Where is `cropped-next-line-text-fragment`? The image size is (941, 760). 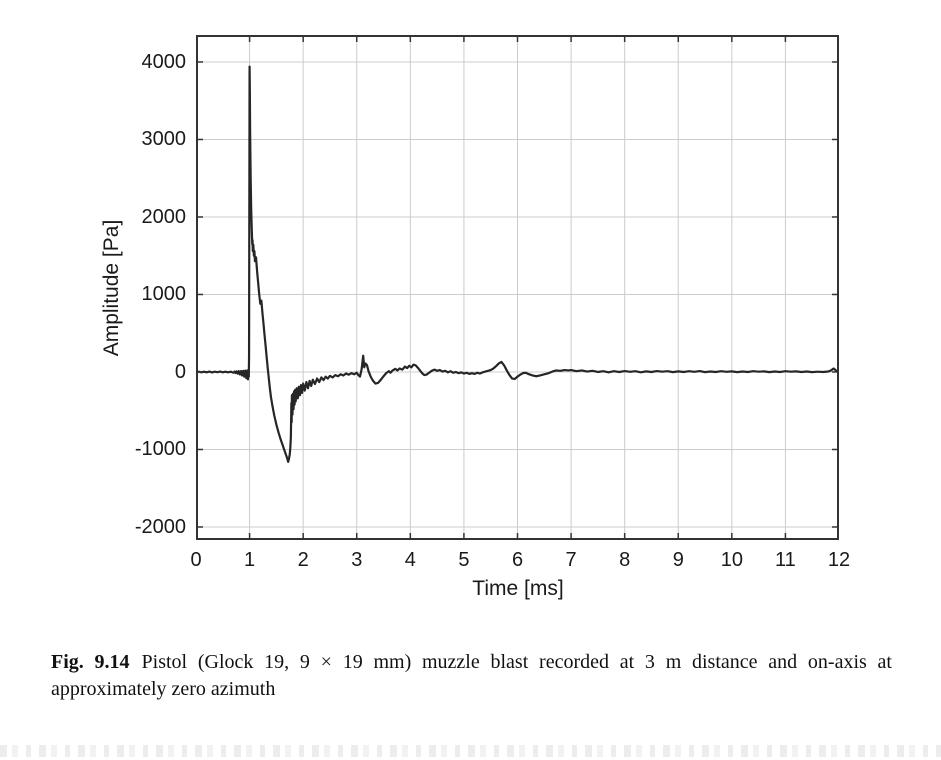 cropped-next-line-text-fragment is located at coordinates (470, 751).